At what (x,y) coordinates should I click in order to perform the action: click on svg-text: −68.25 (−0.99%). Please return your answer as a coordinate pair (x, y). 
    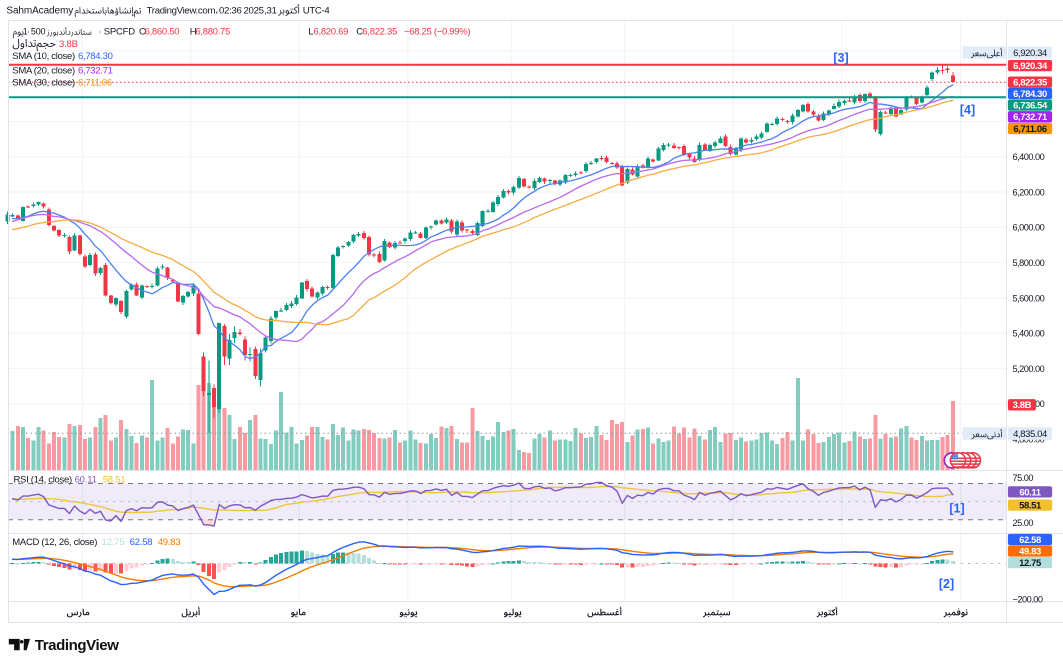
    Looking at the image, I should click on (437, 32).